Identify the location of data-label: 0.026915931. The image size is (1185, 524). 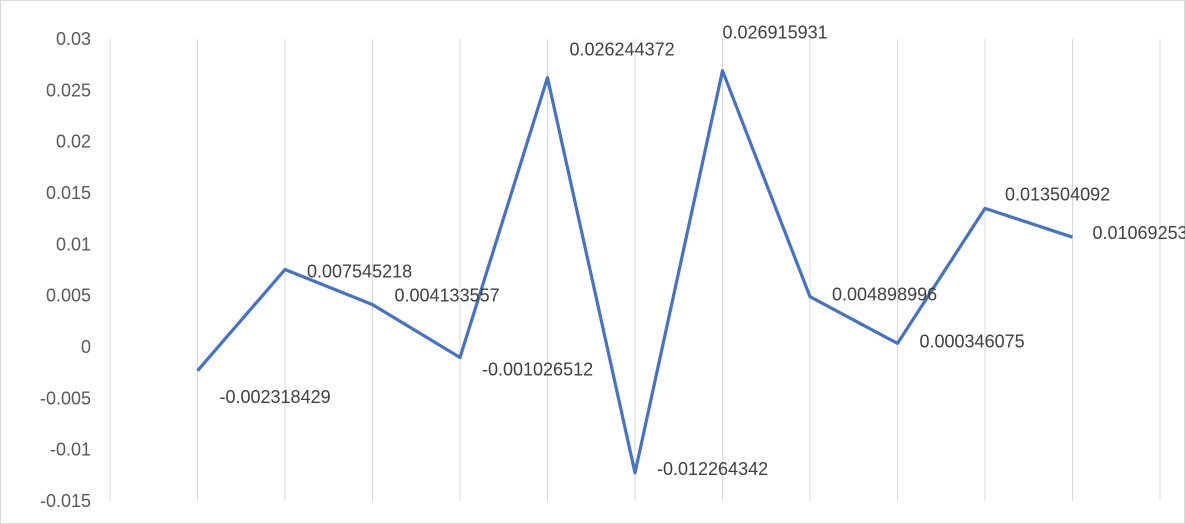
(775, 33).